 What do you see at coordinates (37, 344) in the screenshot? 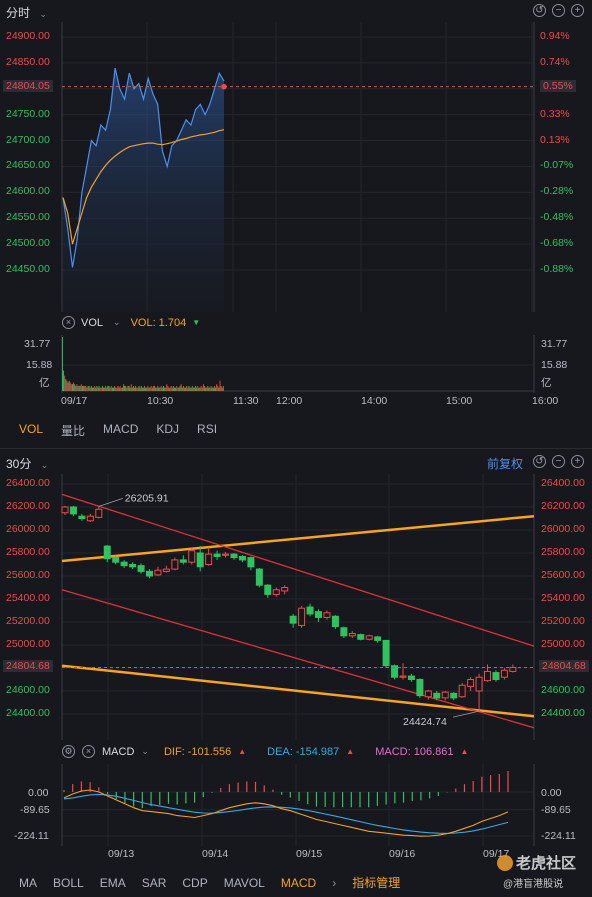
I see `vol-tick-max: 31.77` at bounding box center [37, 344].